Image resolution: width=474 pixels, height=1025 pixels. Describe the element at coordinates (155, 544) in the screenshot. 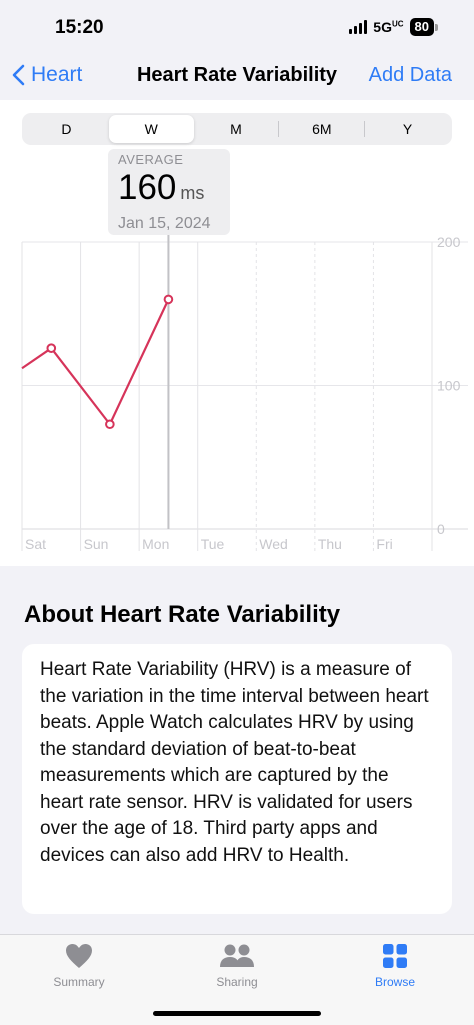

I see `x-tick-label: Mon` at that location.